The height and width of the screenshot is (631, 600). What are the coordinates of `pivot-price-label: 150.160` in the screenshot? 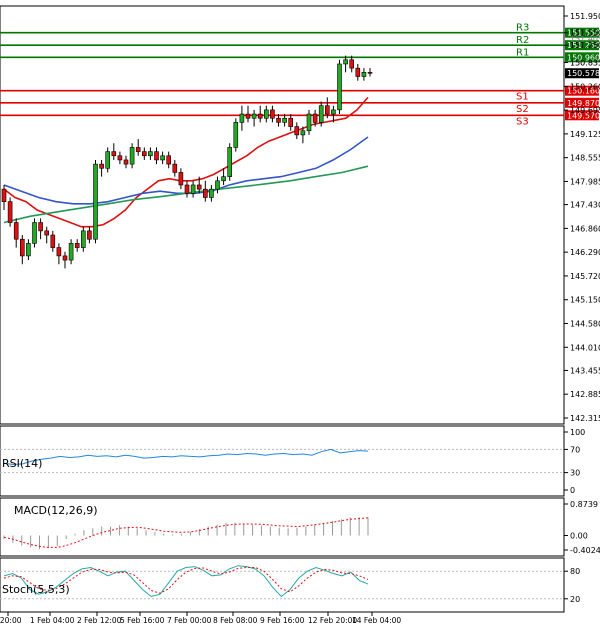 It's located at (583, 91).